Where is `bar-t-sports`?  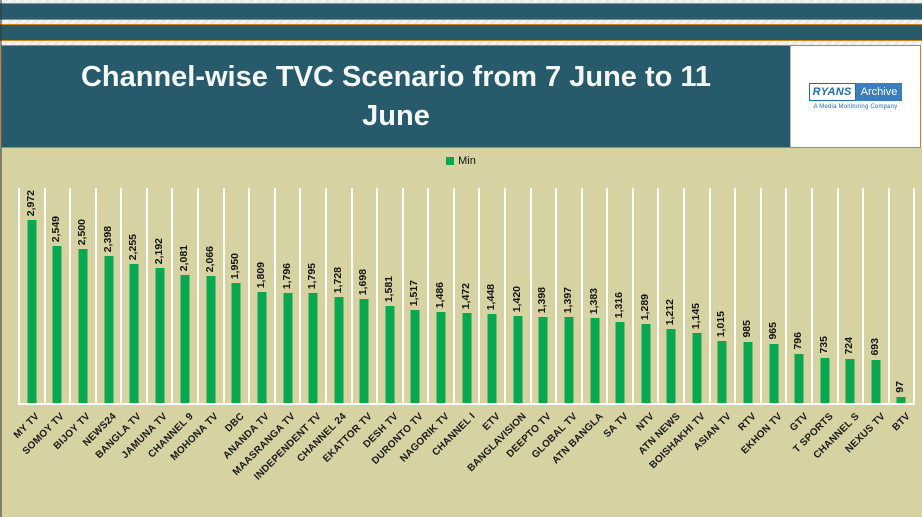 bar-t-sports is located at coordinates (825, 380).